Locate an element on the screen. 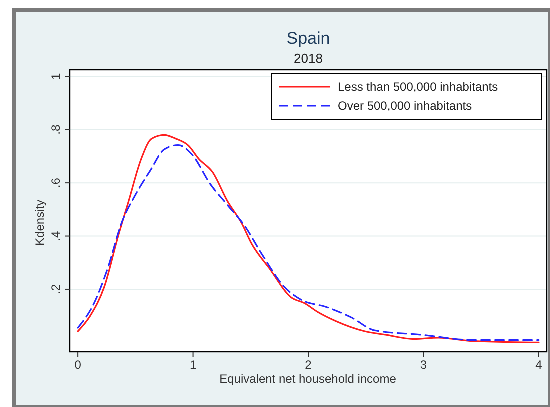 This screenshot has width=550, height=407. x-tick-label: 3 is located at coordinates (424, 365).